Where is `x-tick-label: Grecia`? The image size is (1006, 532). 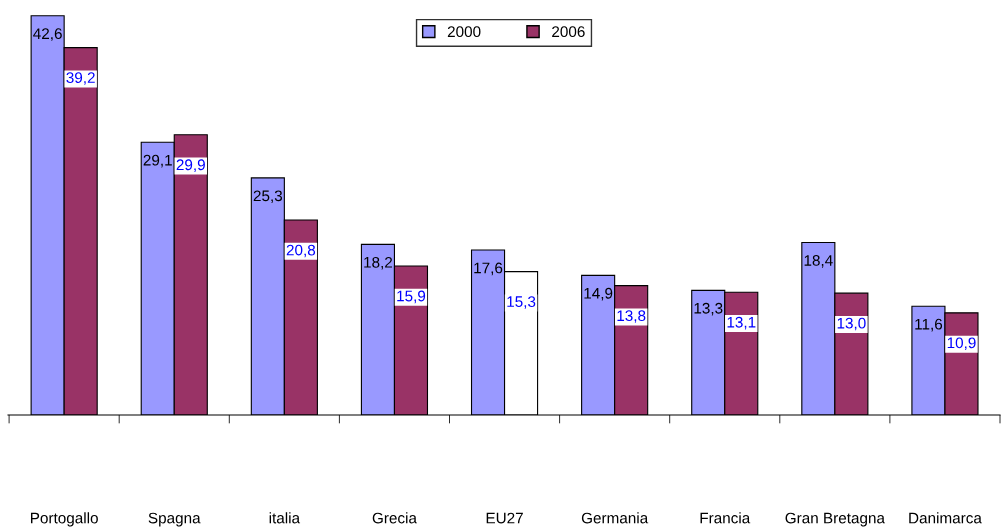 x-tick-label: Grecia is located at coordinates (394, 518).